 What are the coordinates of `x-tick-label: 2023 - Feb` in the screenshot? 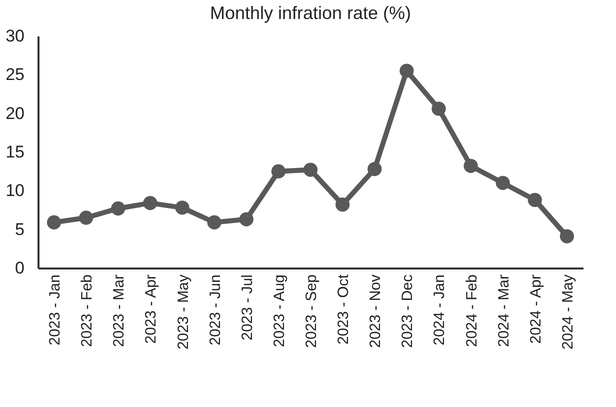 It's located at (87, 311).